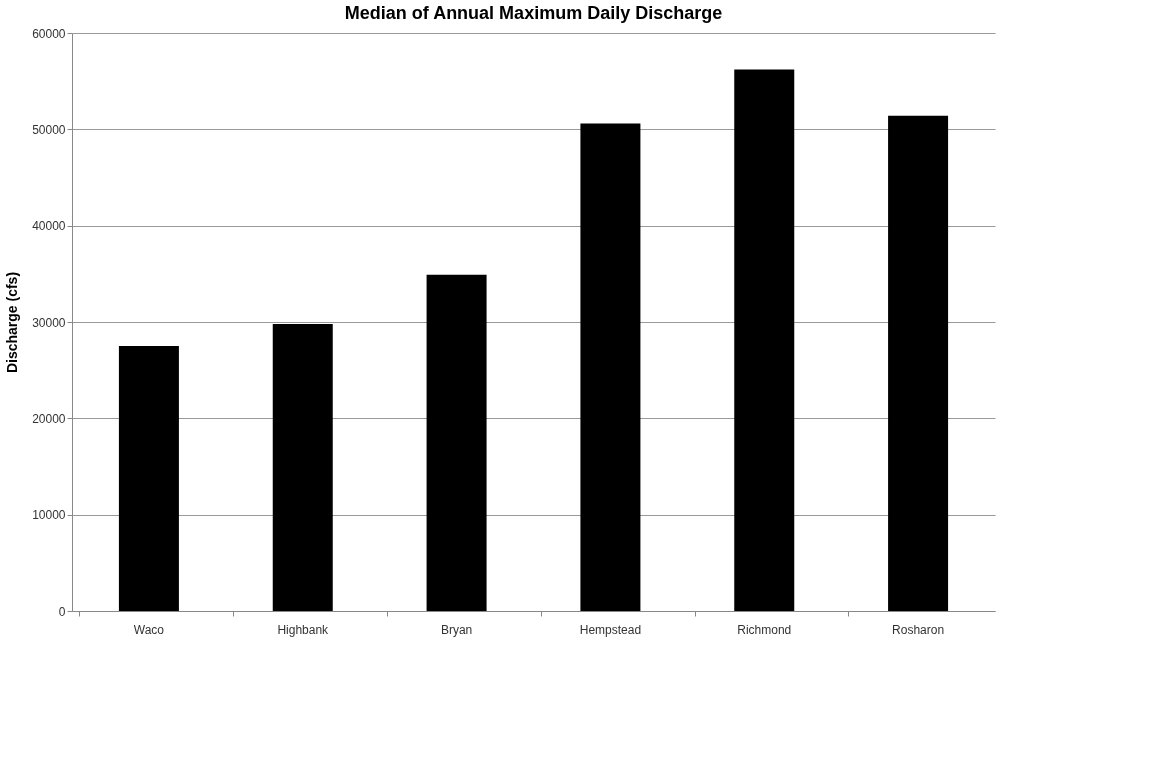 This screenshot has width=1152, height=784. What do you see at coordinates (49, 418) in the screenshot?
I see `y-tick-label: 20000` at bounding box center [49, 418].